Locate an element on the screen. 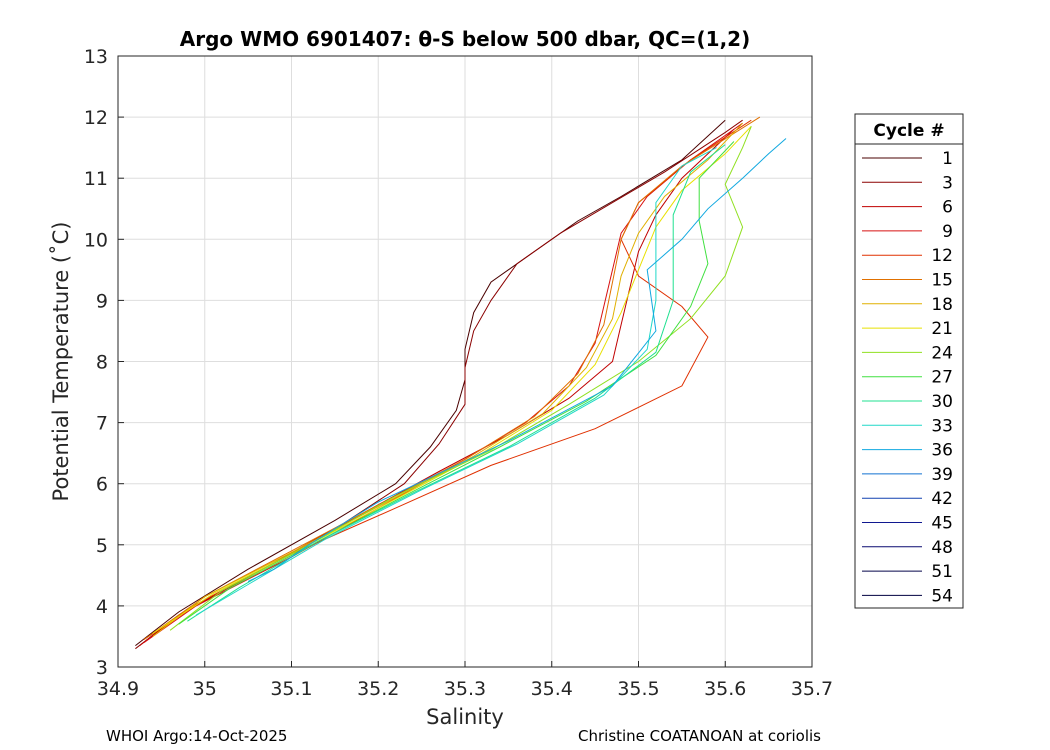 Image resolution: width=1050 pixels, height=750 pixels. y-tick-label: 3 is located at coordinates (102, 668).